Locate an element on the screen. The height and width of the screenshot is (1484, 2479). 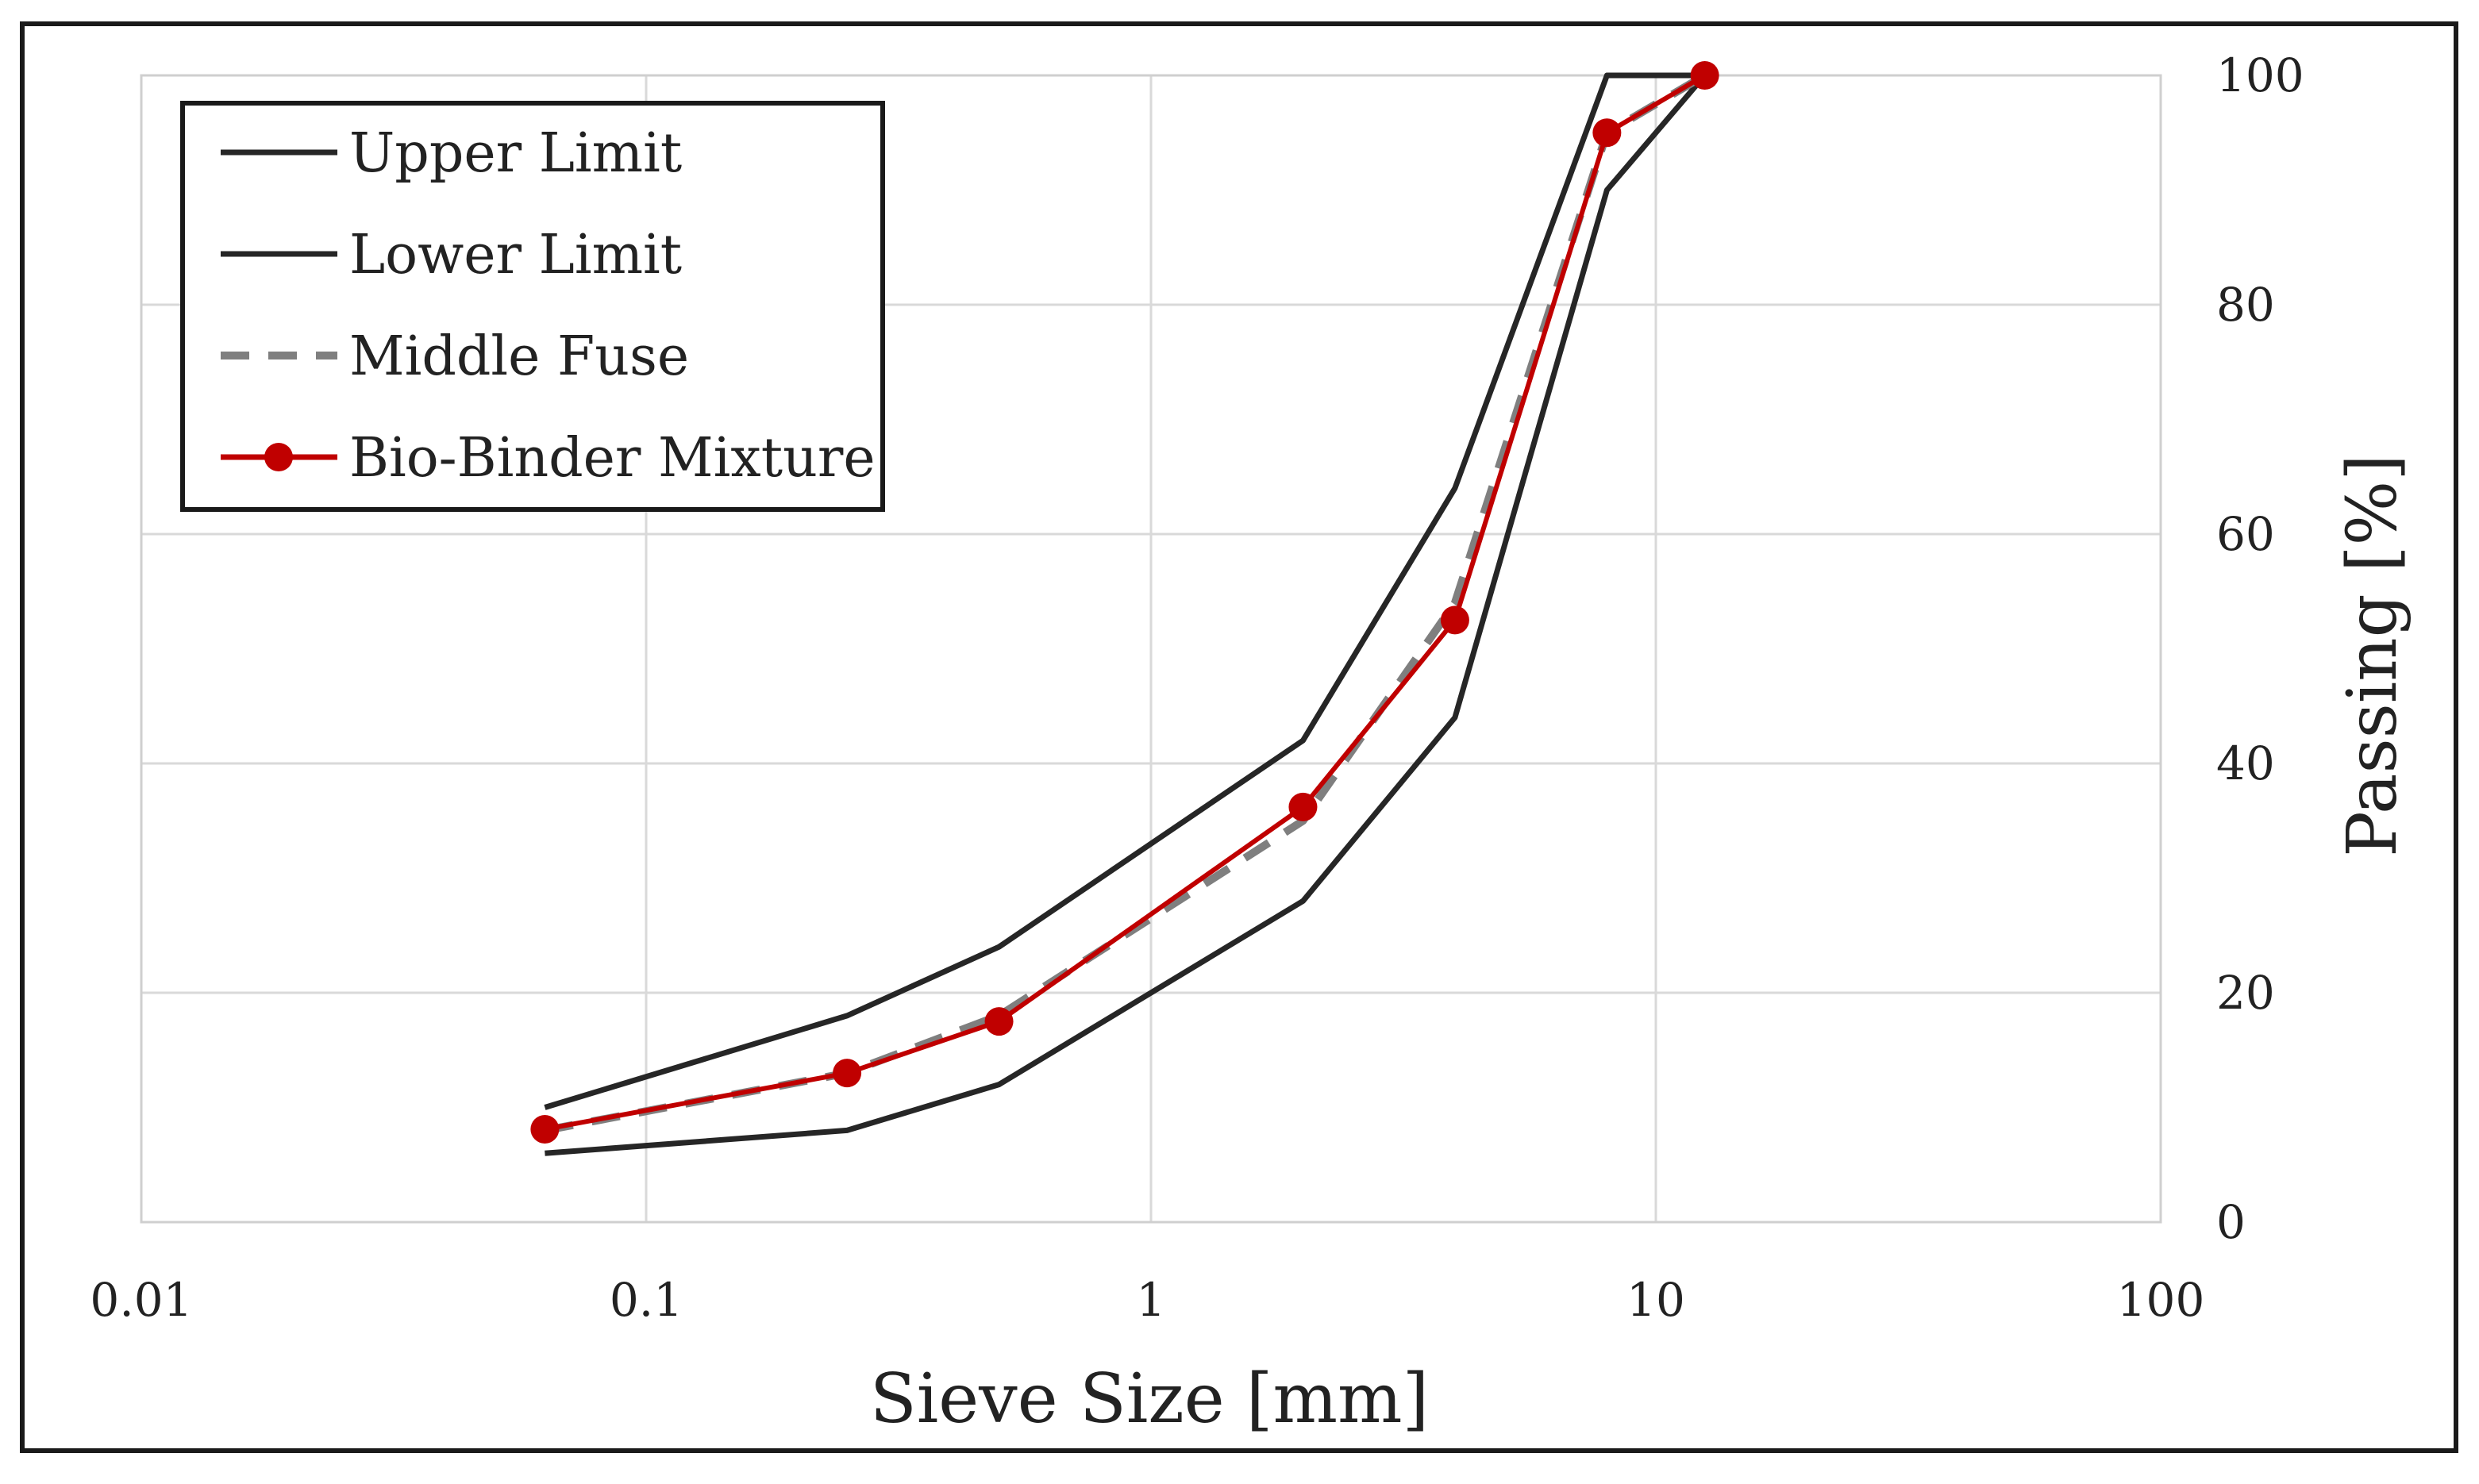
x-axis-title: Sieve Size [mm] is located at coordinates (1149, 1399).